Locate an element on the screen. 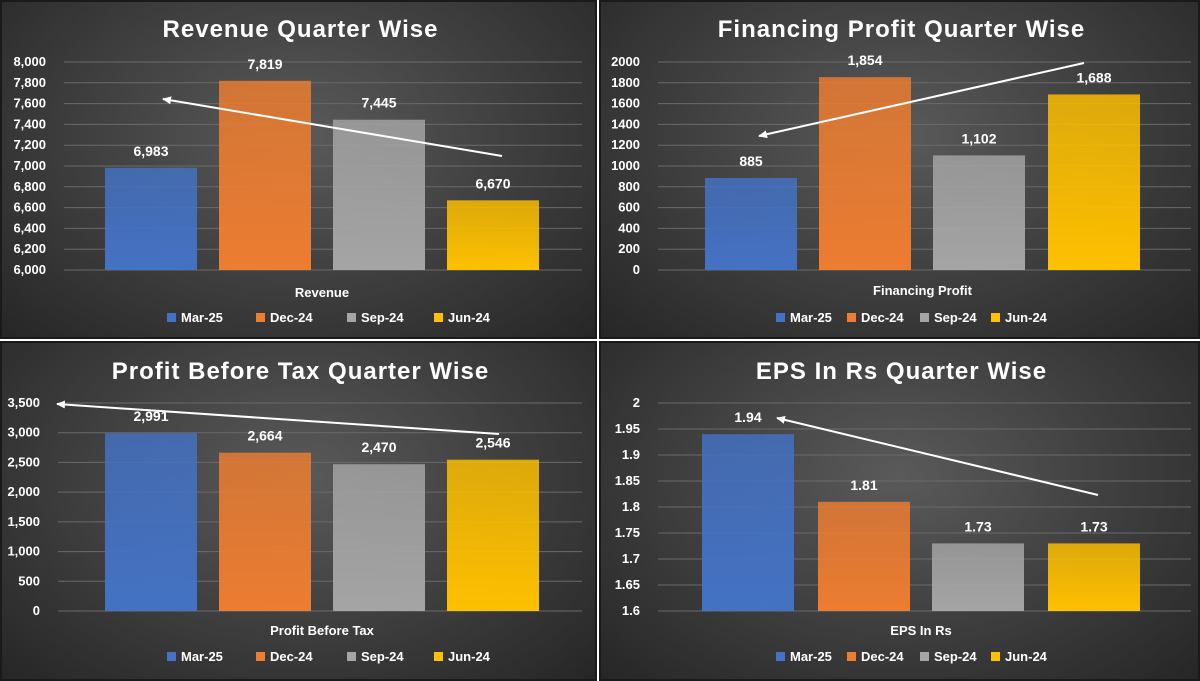  revenue-chart-title: Revenue Quarter Wise is located at coordinates (301, 29).